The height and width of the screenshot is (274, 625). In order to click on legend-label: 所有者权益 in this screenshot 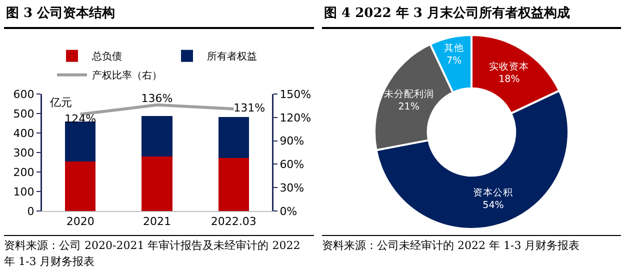, I will do `click(232, 56)`.